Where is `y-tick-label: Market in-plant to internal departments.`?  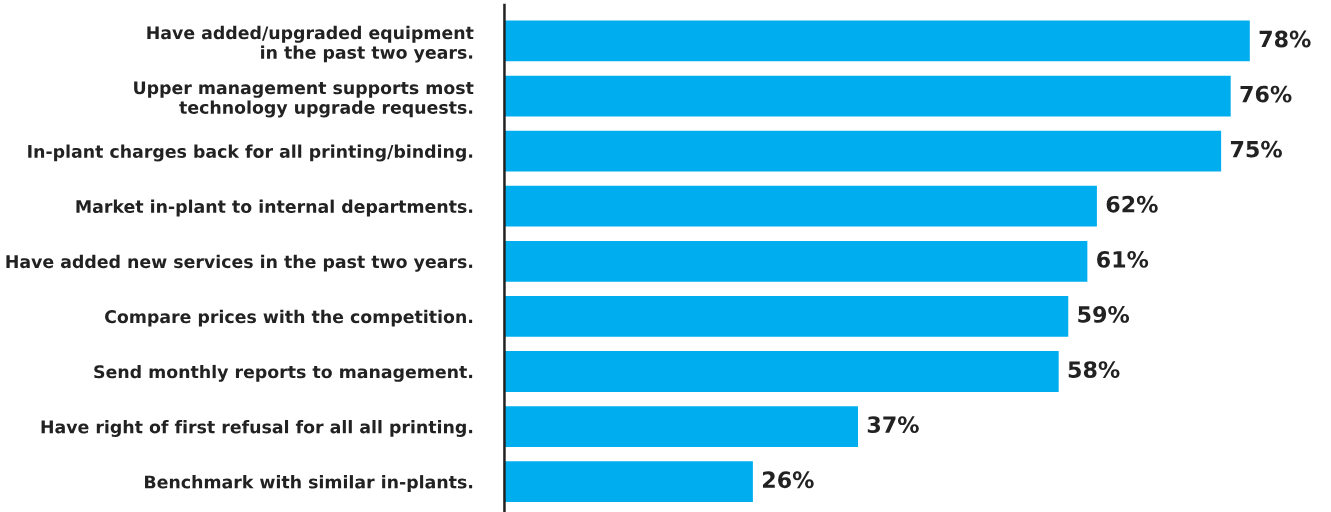
y-tick-label: Market in-plant to internal departments. is located at coordinates (274, 208).